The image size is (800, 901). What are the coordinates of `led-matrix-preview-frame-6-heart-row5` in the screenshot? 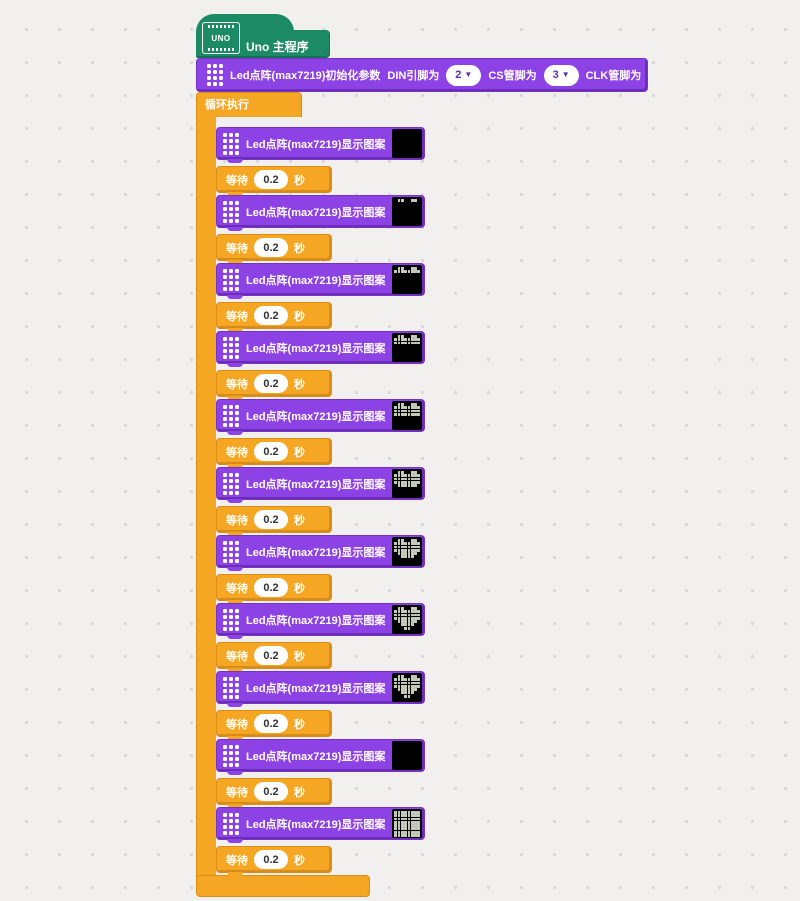 It's located at (407, 483).